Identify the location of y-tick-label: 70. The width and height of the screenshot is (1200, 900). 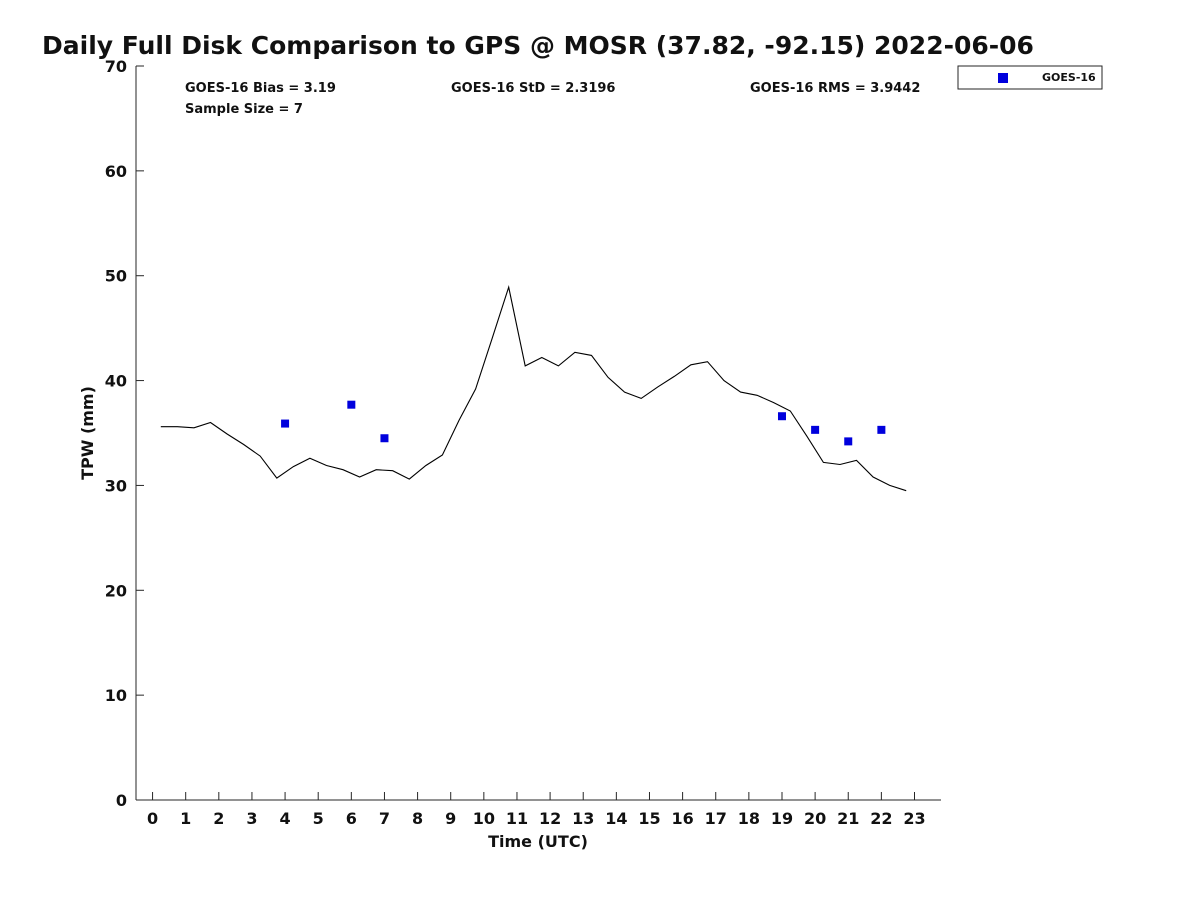
(116, 66).